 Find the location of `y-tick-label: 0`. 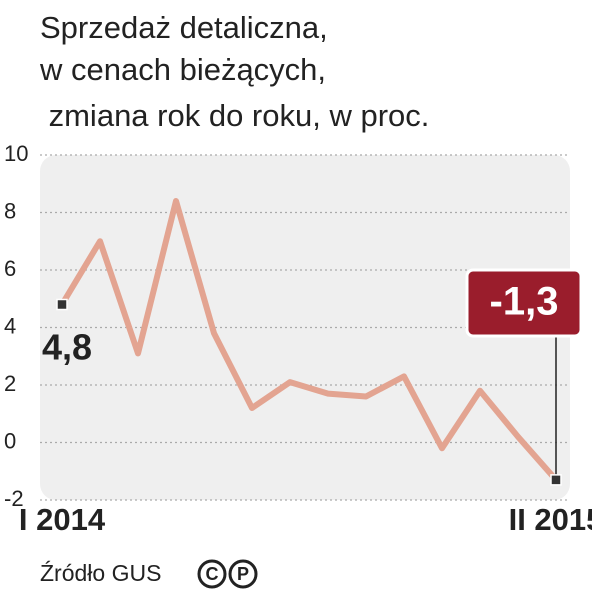

y-tick-label: 0 is located at coordinates (10, 440).